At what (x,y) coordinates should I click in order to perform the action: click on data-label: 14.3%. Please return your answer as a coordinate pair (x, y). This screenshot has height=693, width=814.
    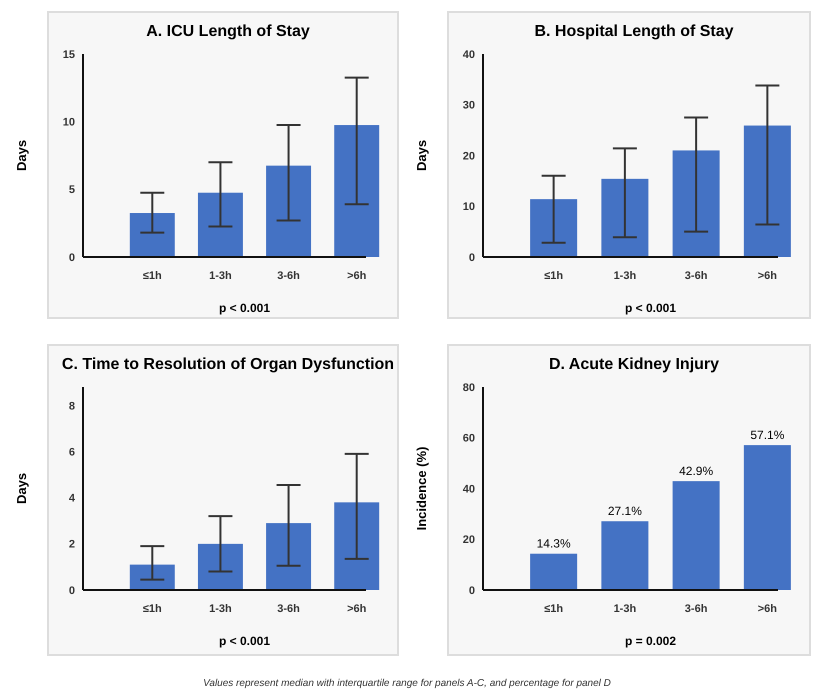
    Looking at the image, I should click on (553, 543).